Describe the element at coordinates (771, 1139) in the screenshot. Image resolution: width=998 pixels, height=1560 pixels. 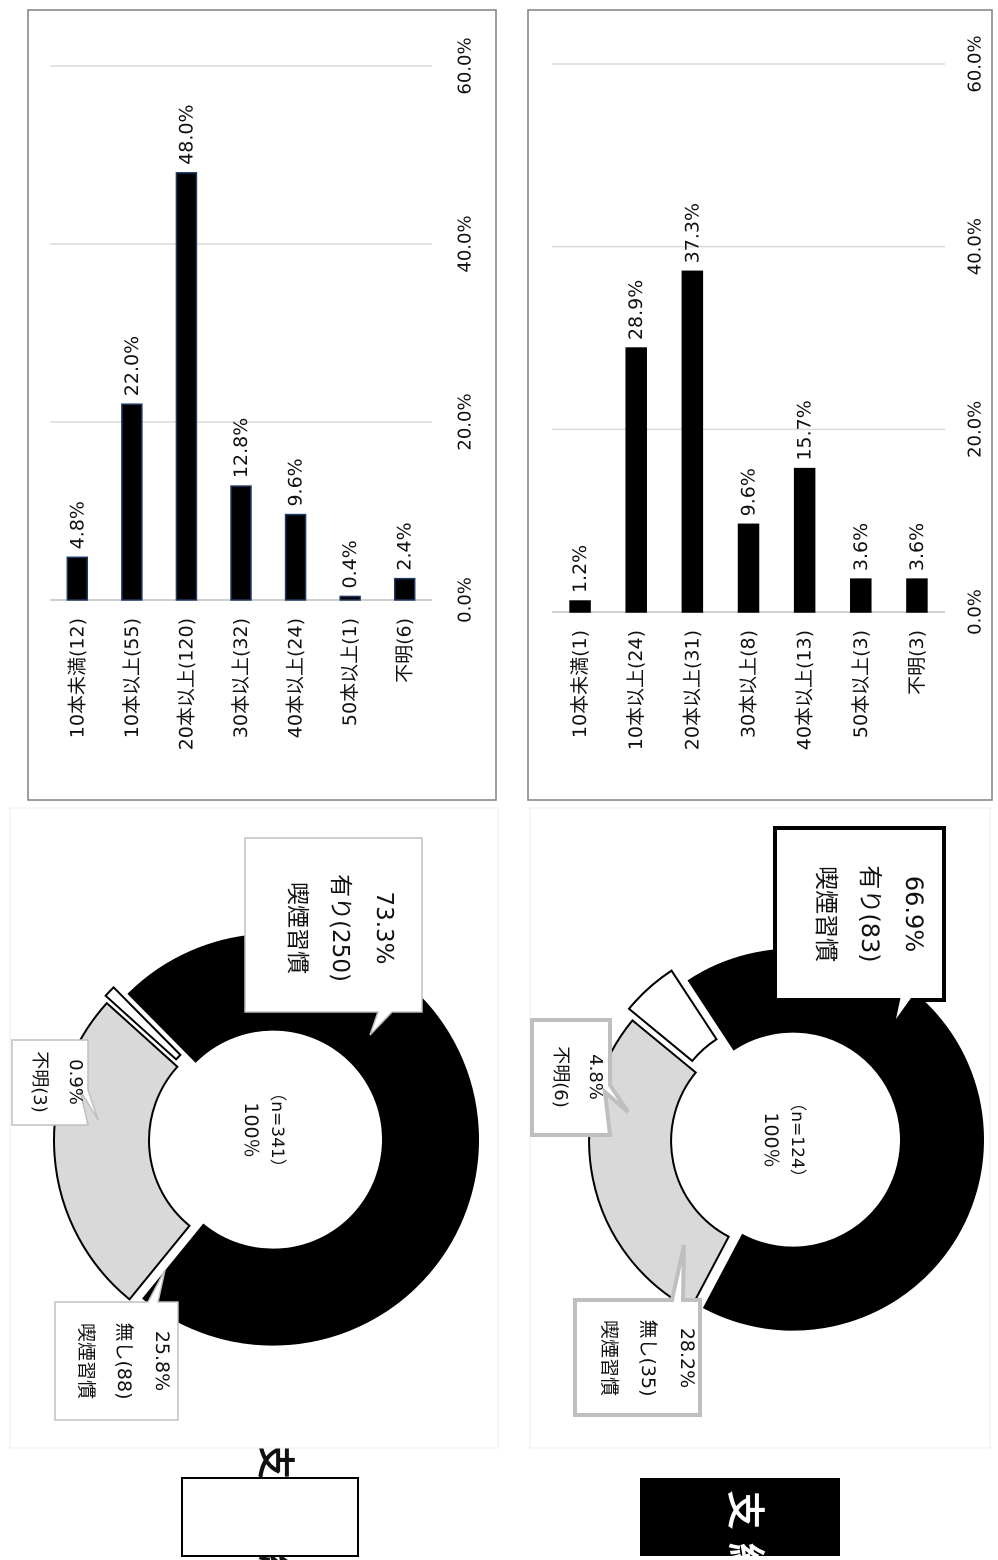
I see `unpaid-center-total: 100％` at that location.